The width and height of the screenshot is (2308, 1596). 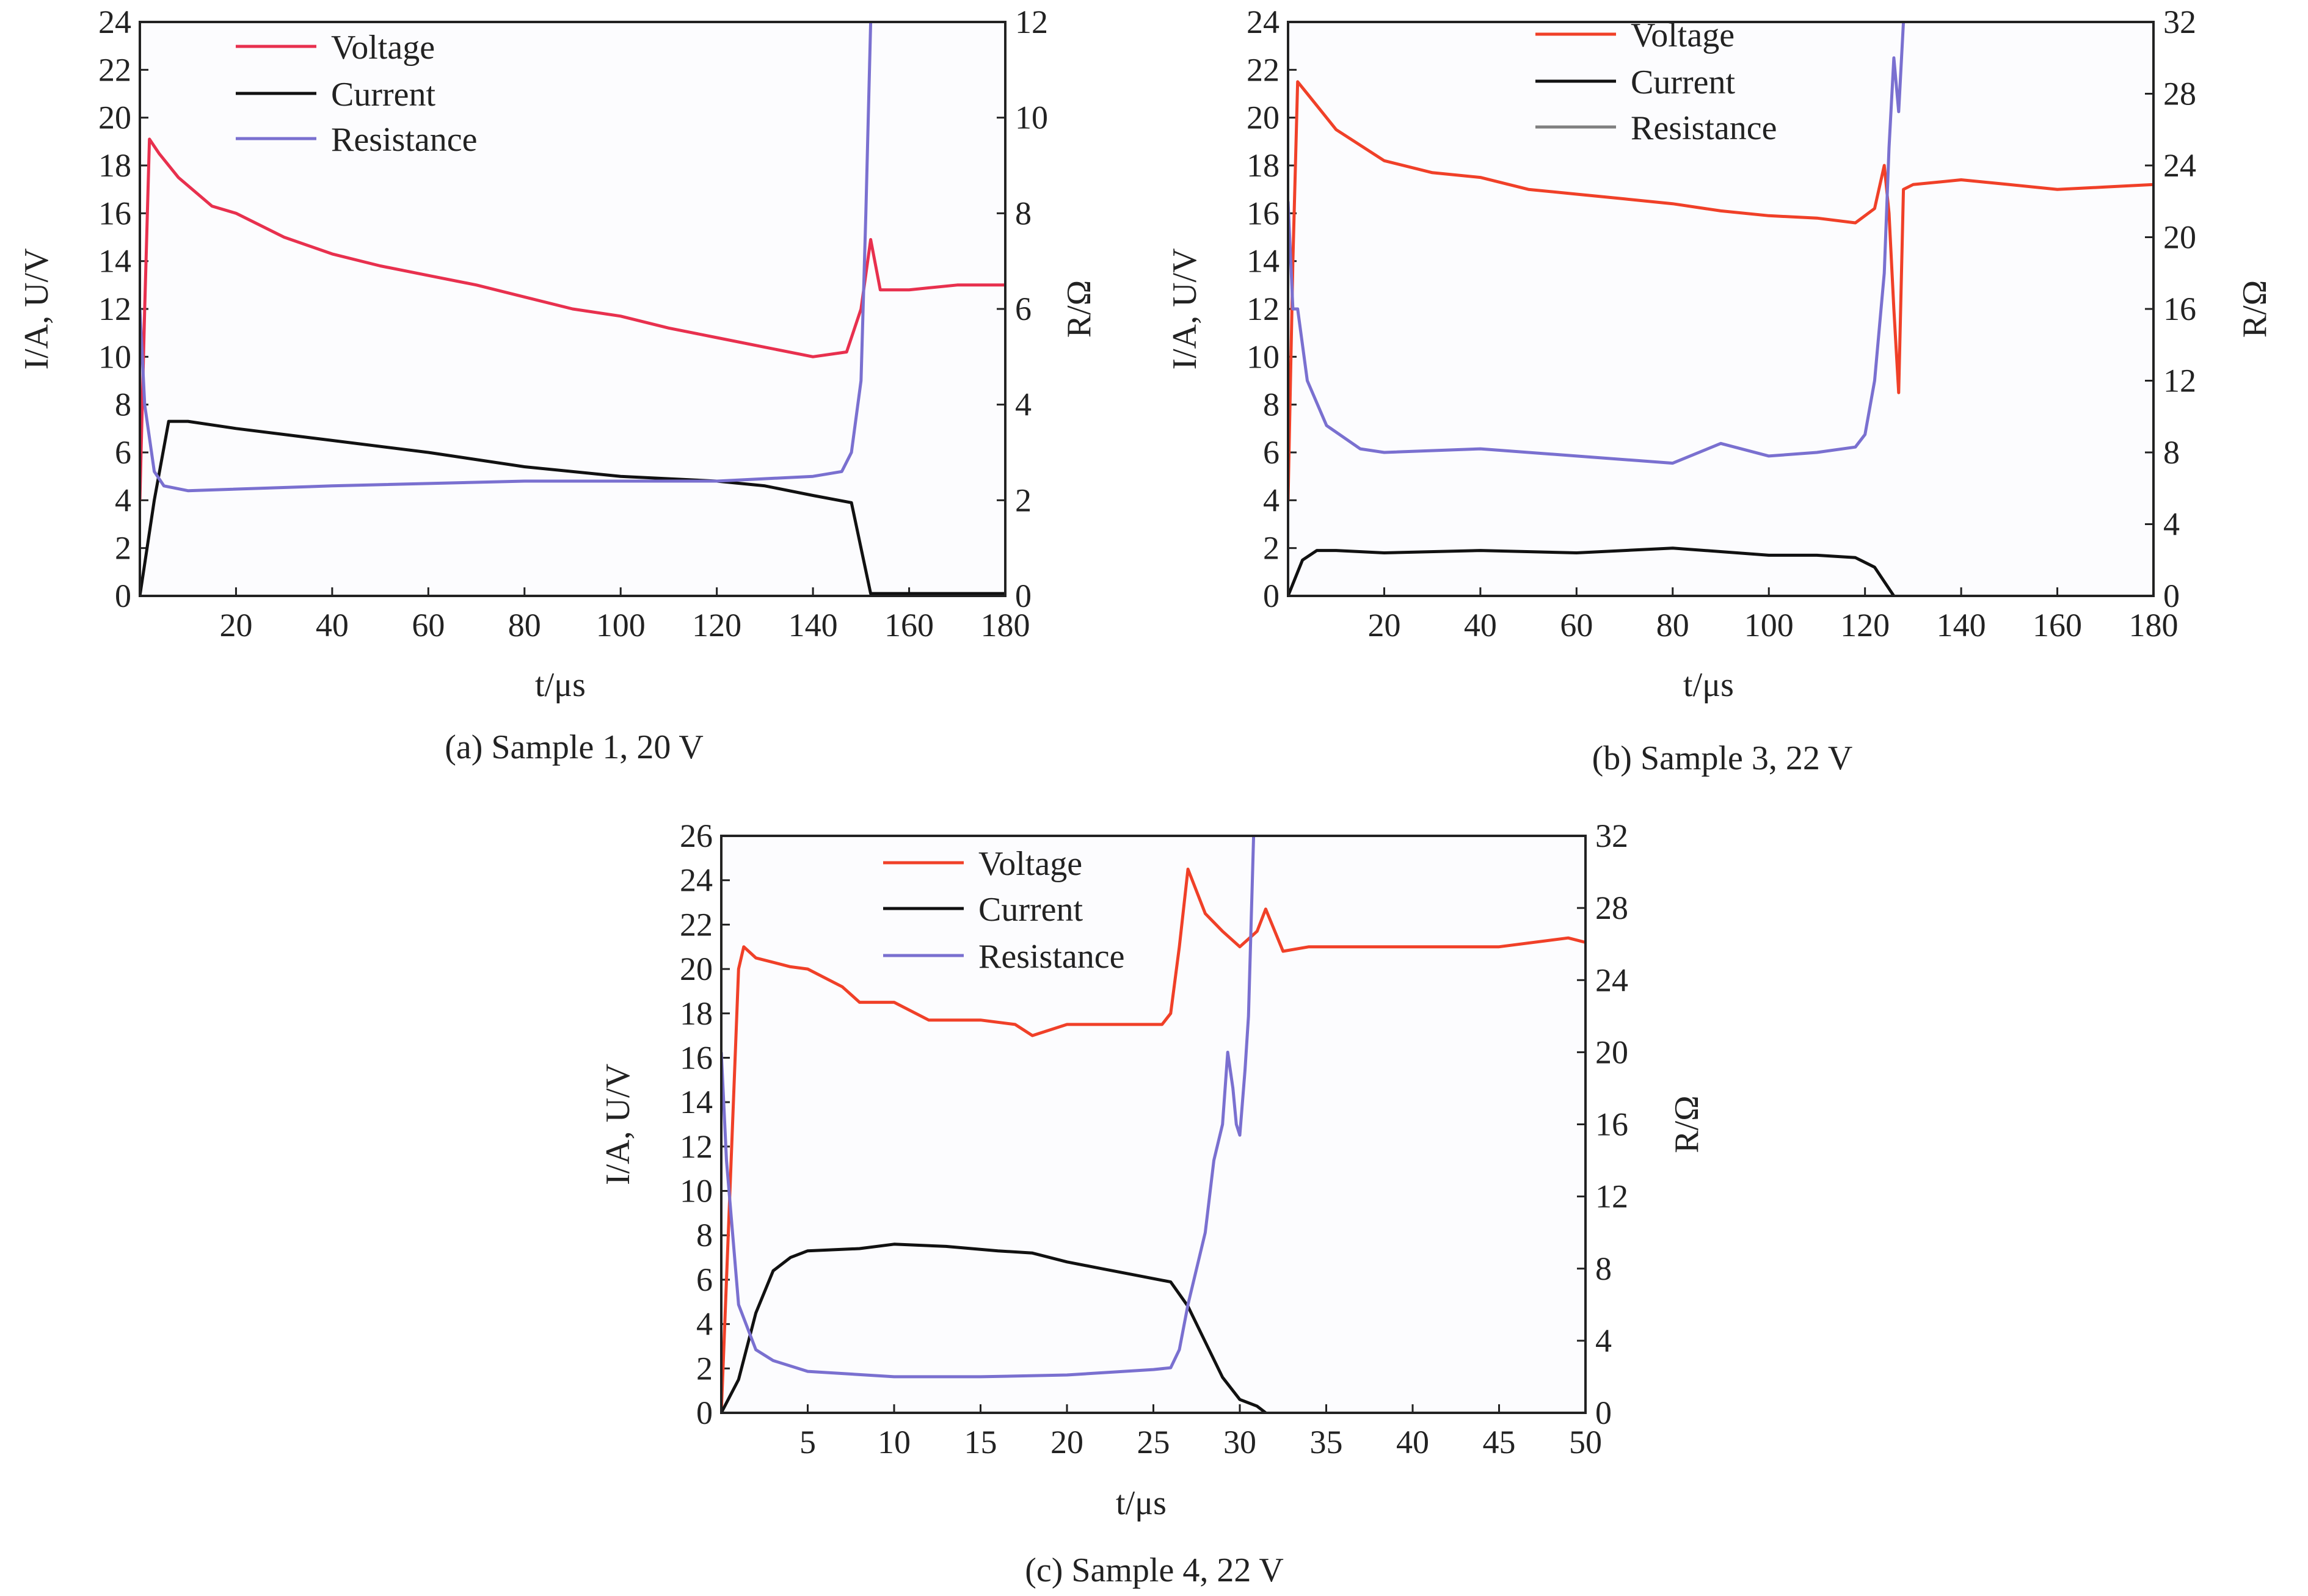 I want to click on chart-caption: (a) Sample 1, 20 V, so click(x=574, y=747).